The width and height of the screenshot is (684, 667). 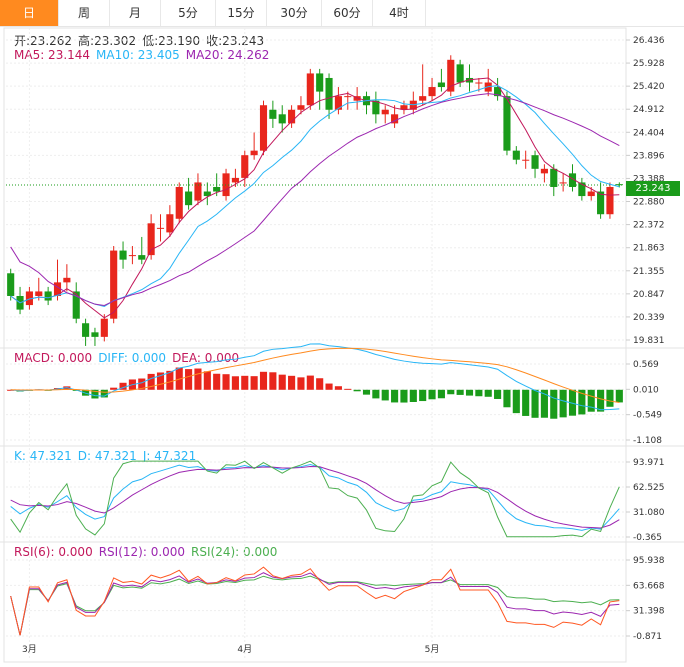 What do you see at coordinates (188, 13) in the screenshot?
I see `tab-5min: 5分` at bounding box center [188, 13].